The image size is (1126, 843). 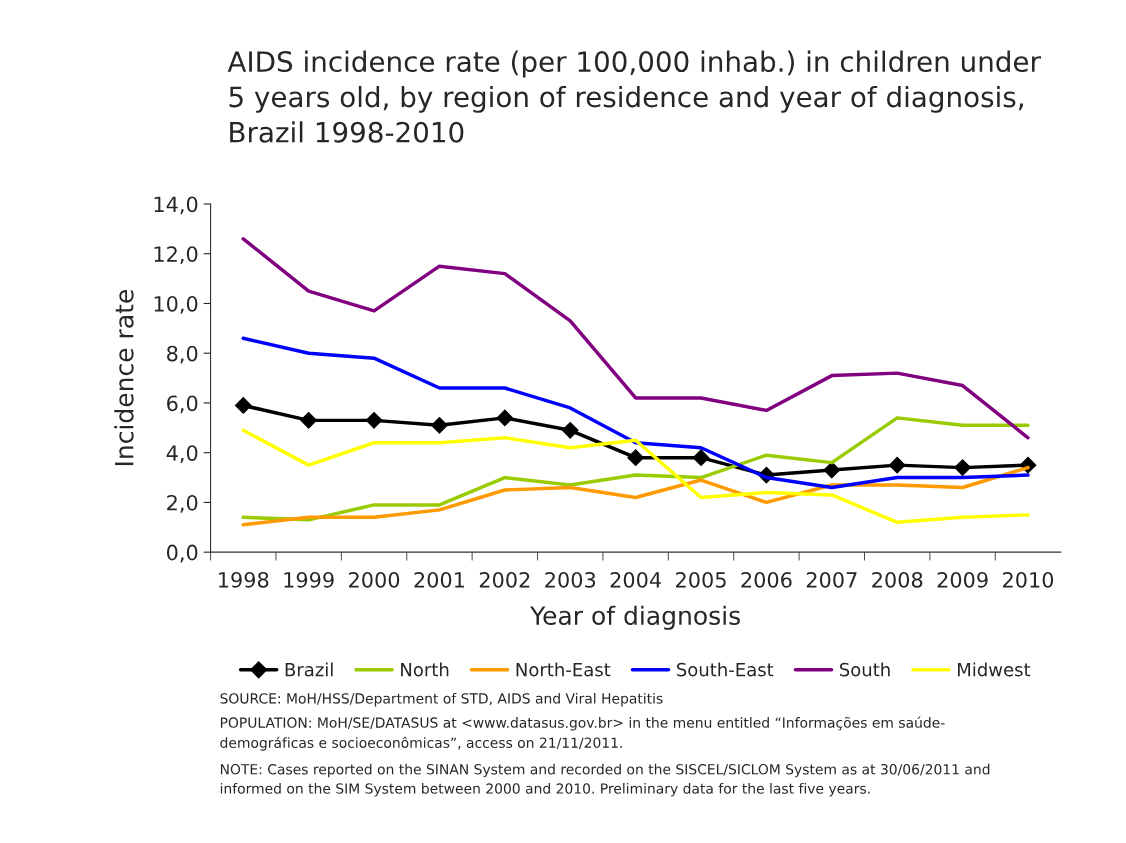 I want to click on x-tick-label: 2003, so click(x=570, y=579).